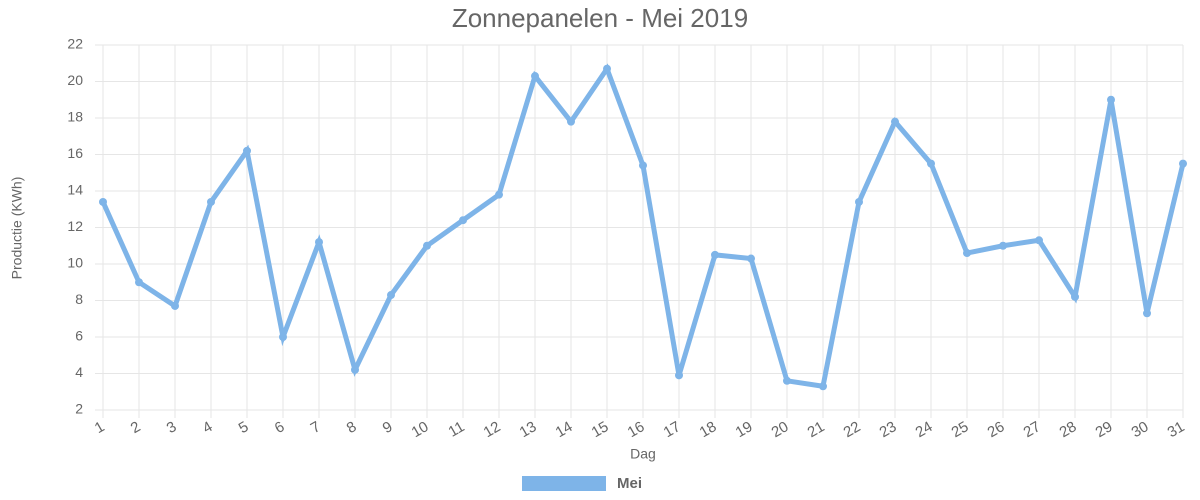 This screenshot has width=1200, height=500. Describe the element at coordinates (564, 483) in the screenshot. I see `legend-swatch` at that location.